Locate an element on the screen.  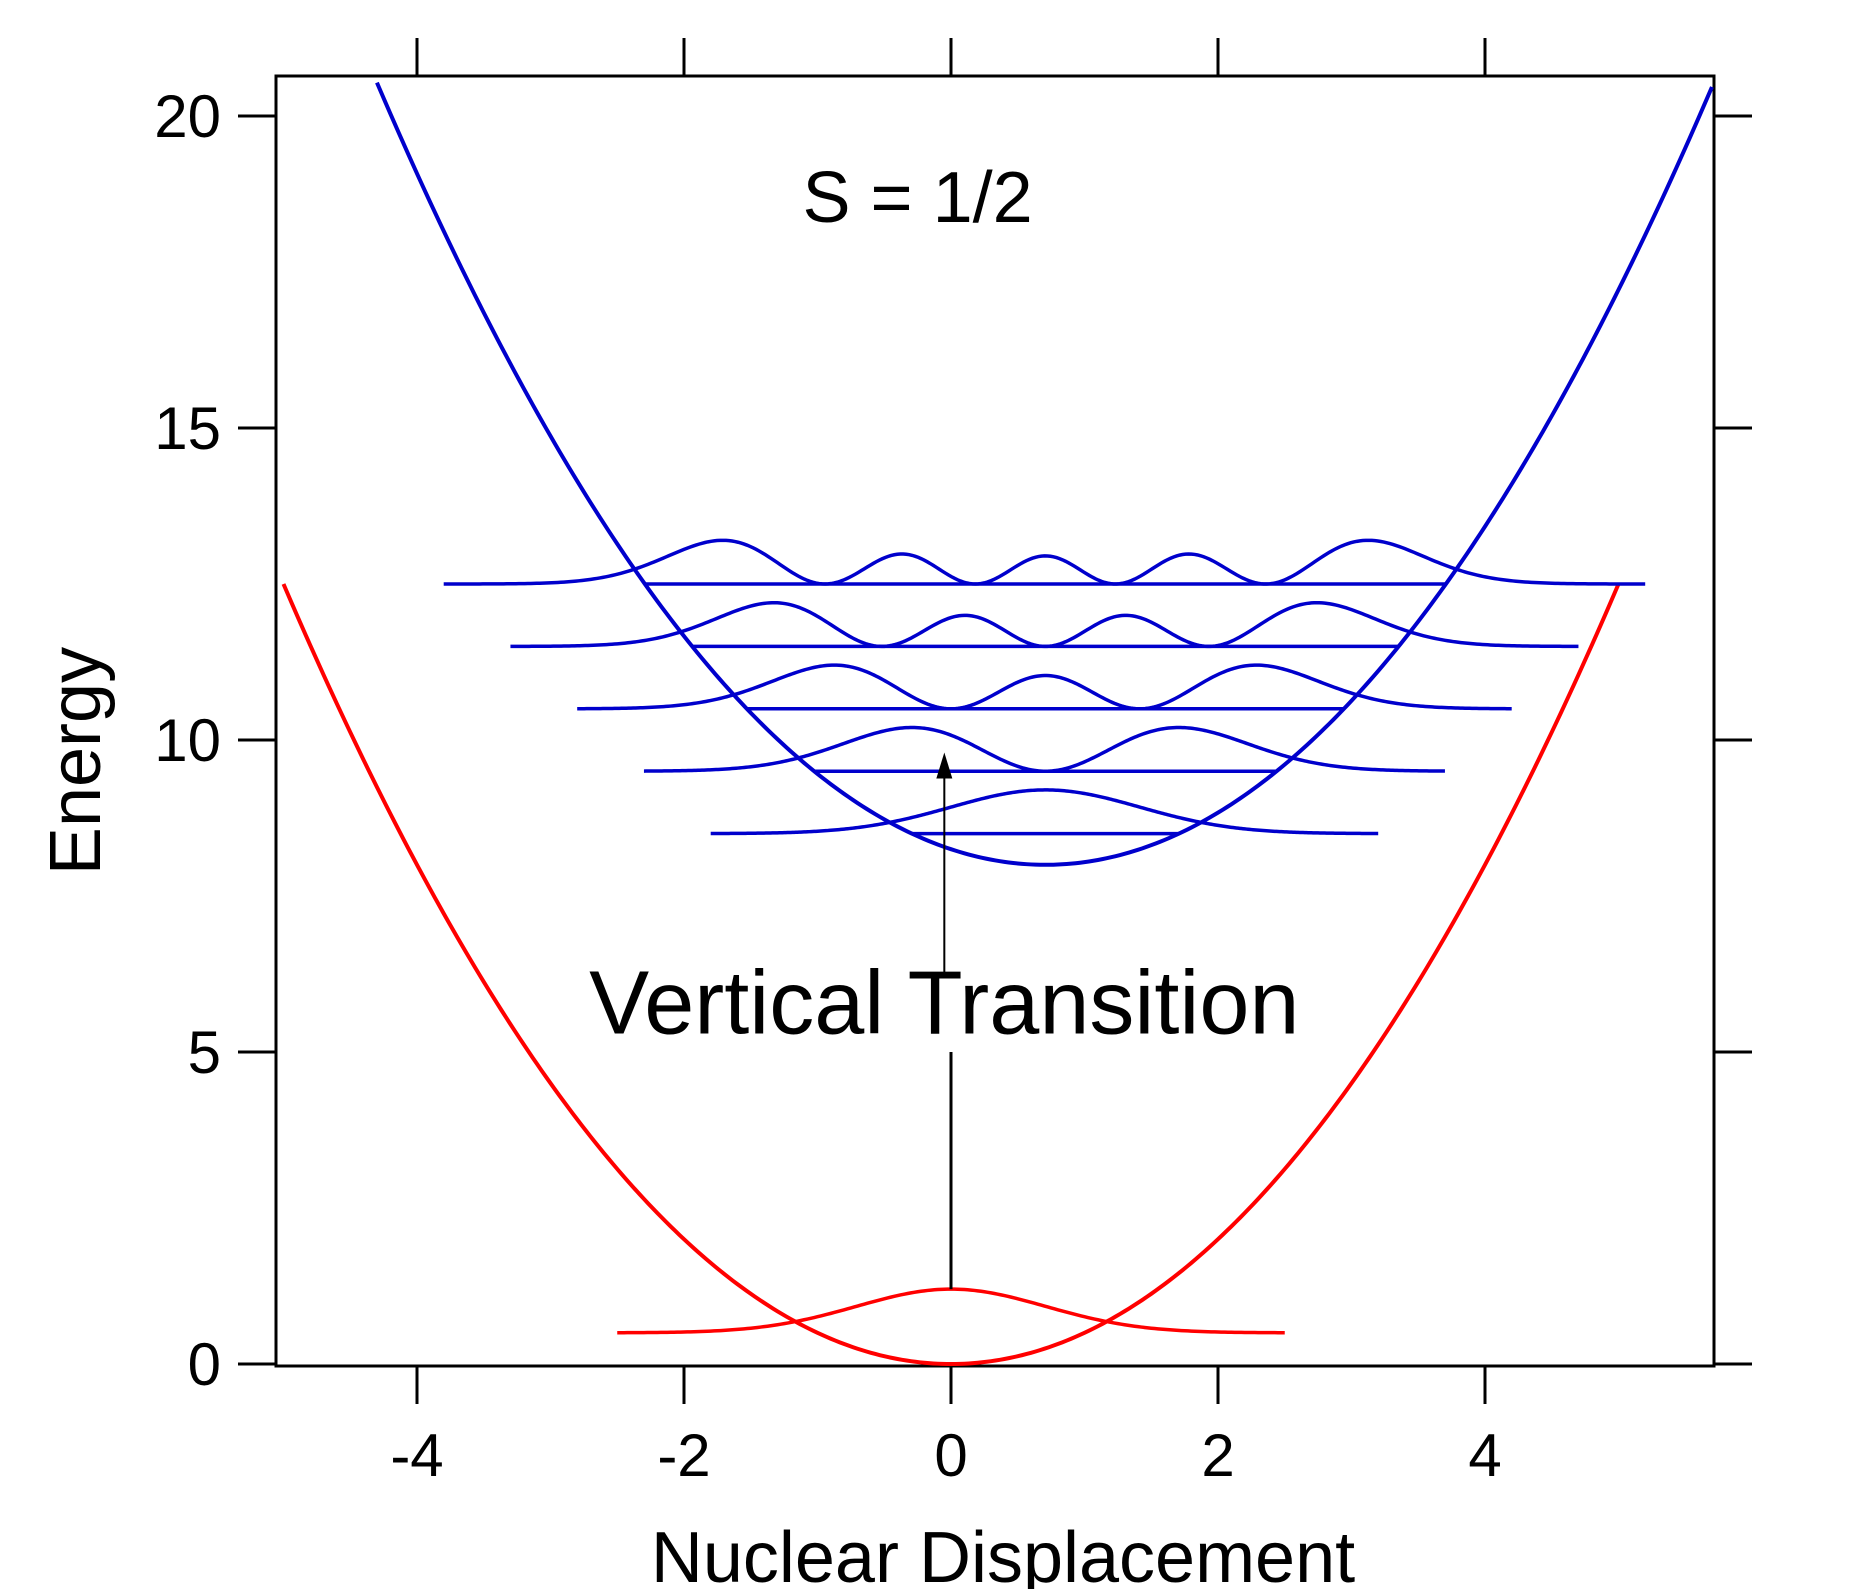
x-tick-label: 0 is located at coordinates (950, 1455).